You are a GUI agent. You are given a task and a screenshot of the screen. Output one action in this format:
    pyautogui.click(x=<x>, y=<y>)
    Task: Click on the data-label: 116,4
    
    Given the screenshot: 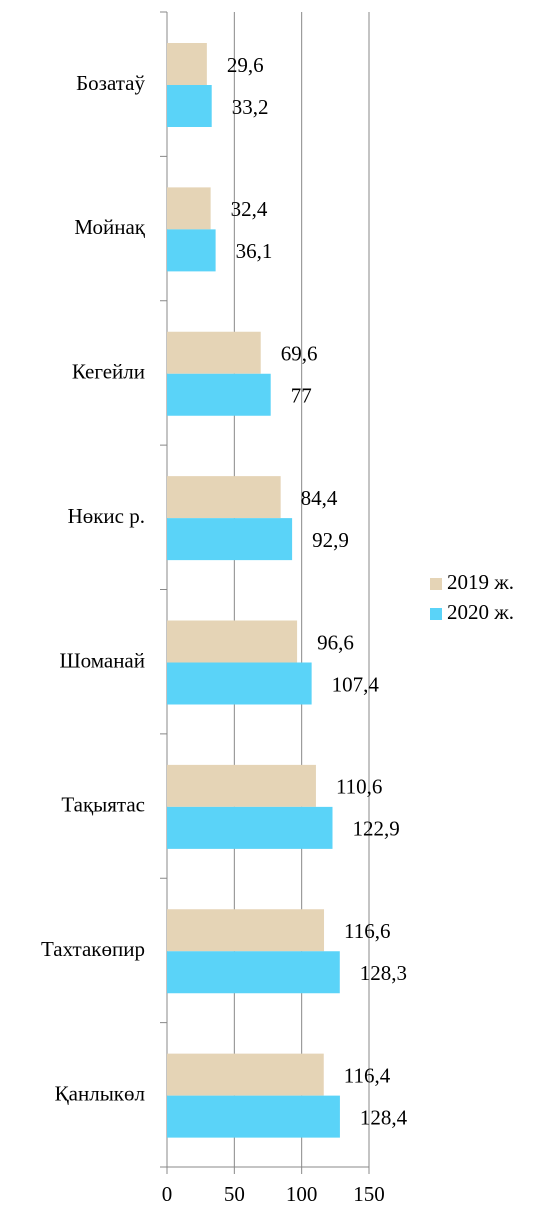 What is the action you would take?
    pyautogui.click(x=367, y=1075)
    